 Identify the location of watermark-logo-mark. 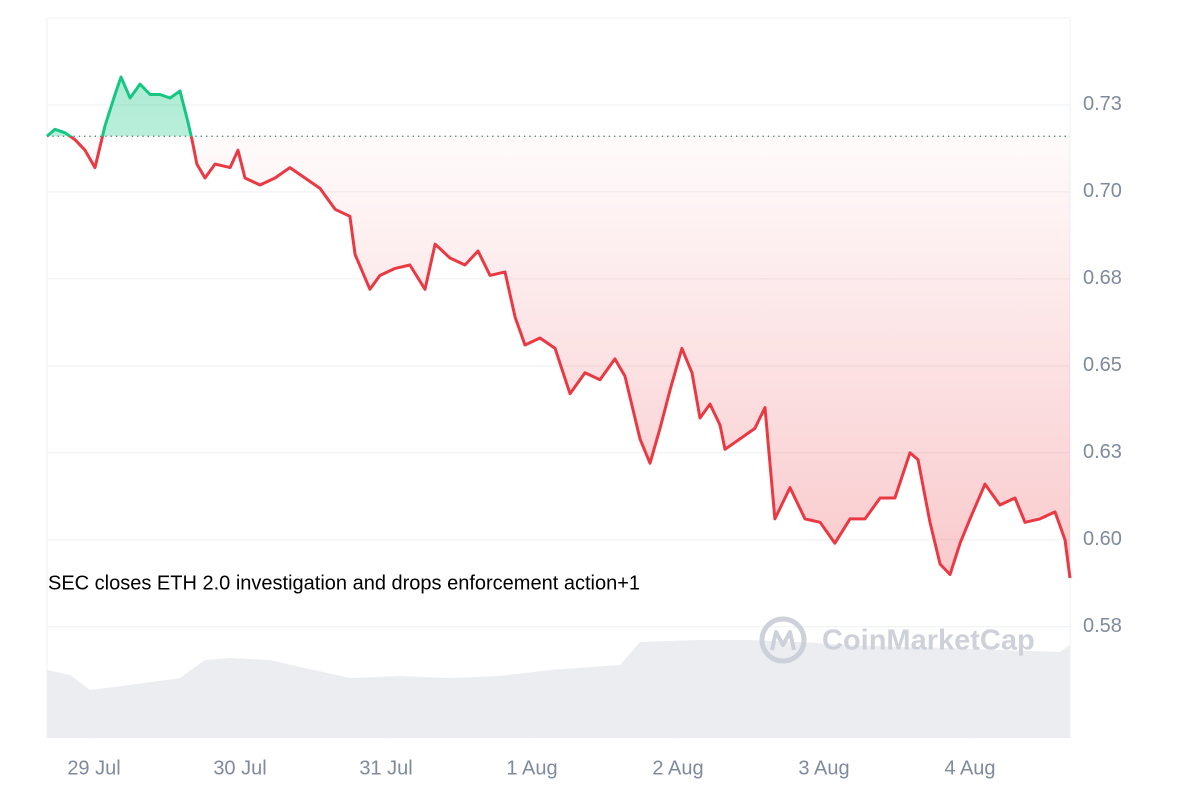
(783, 640).